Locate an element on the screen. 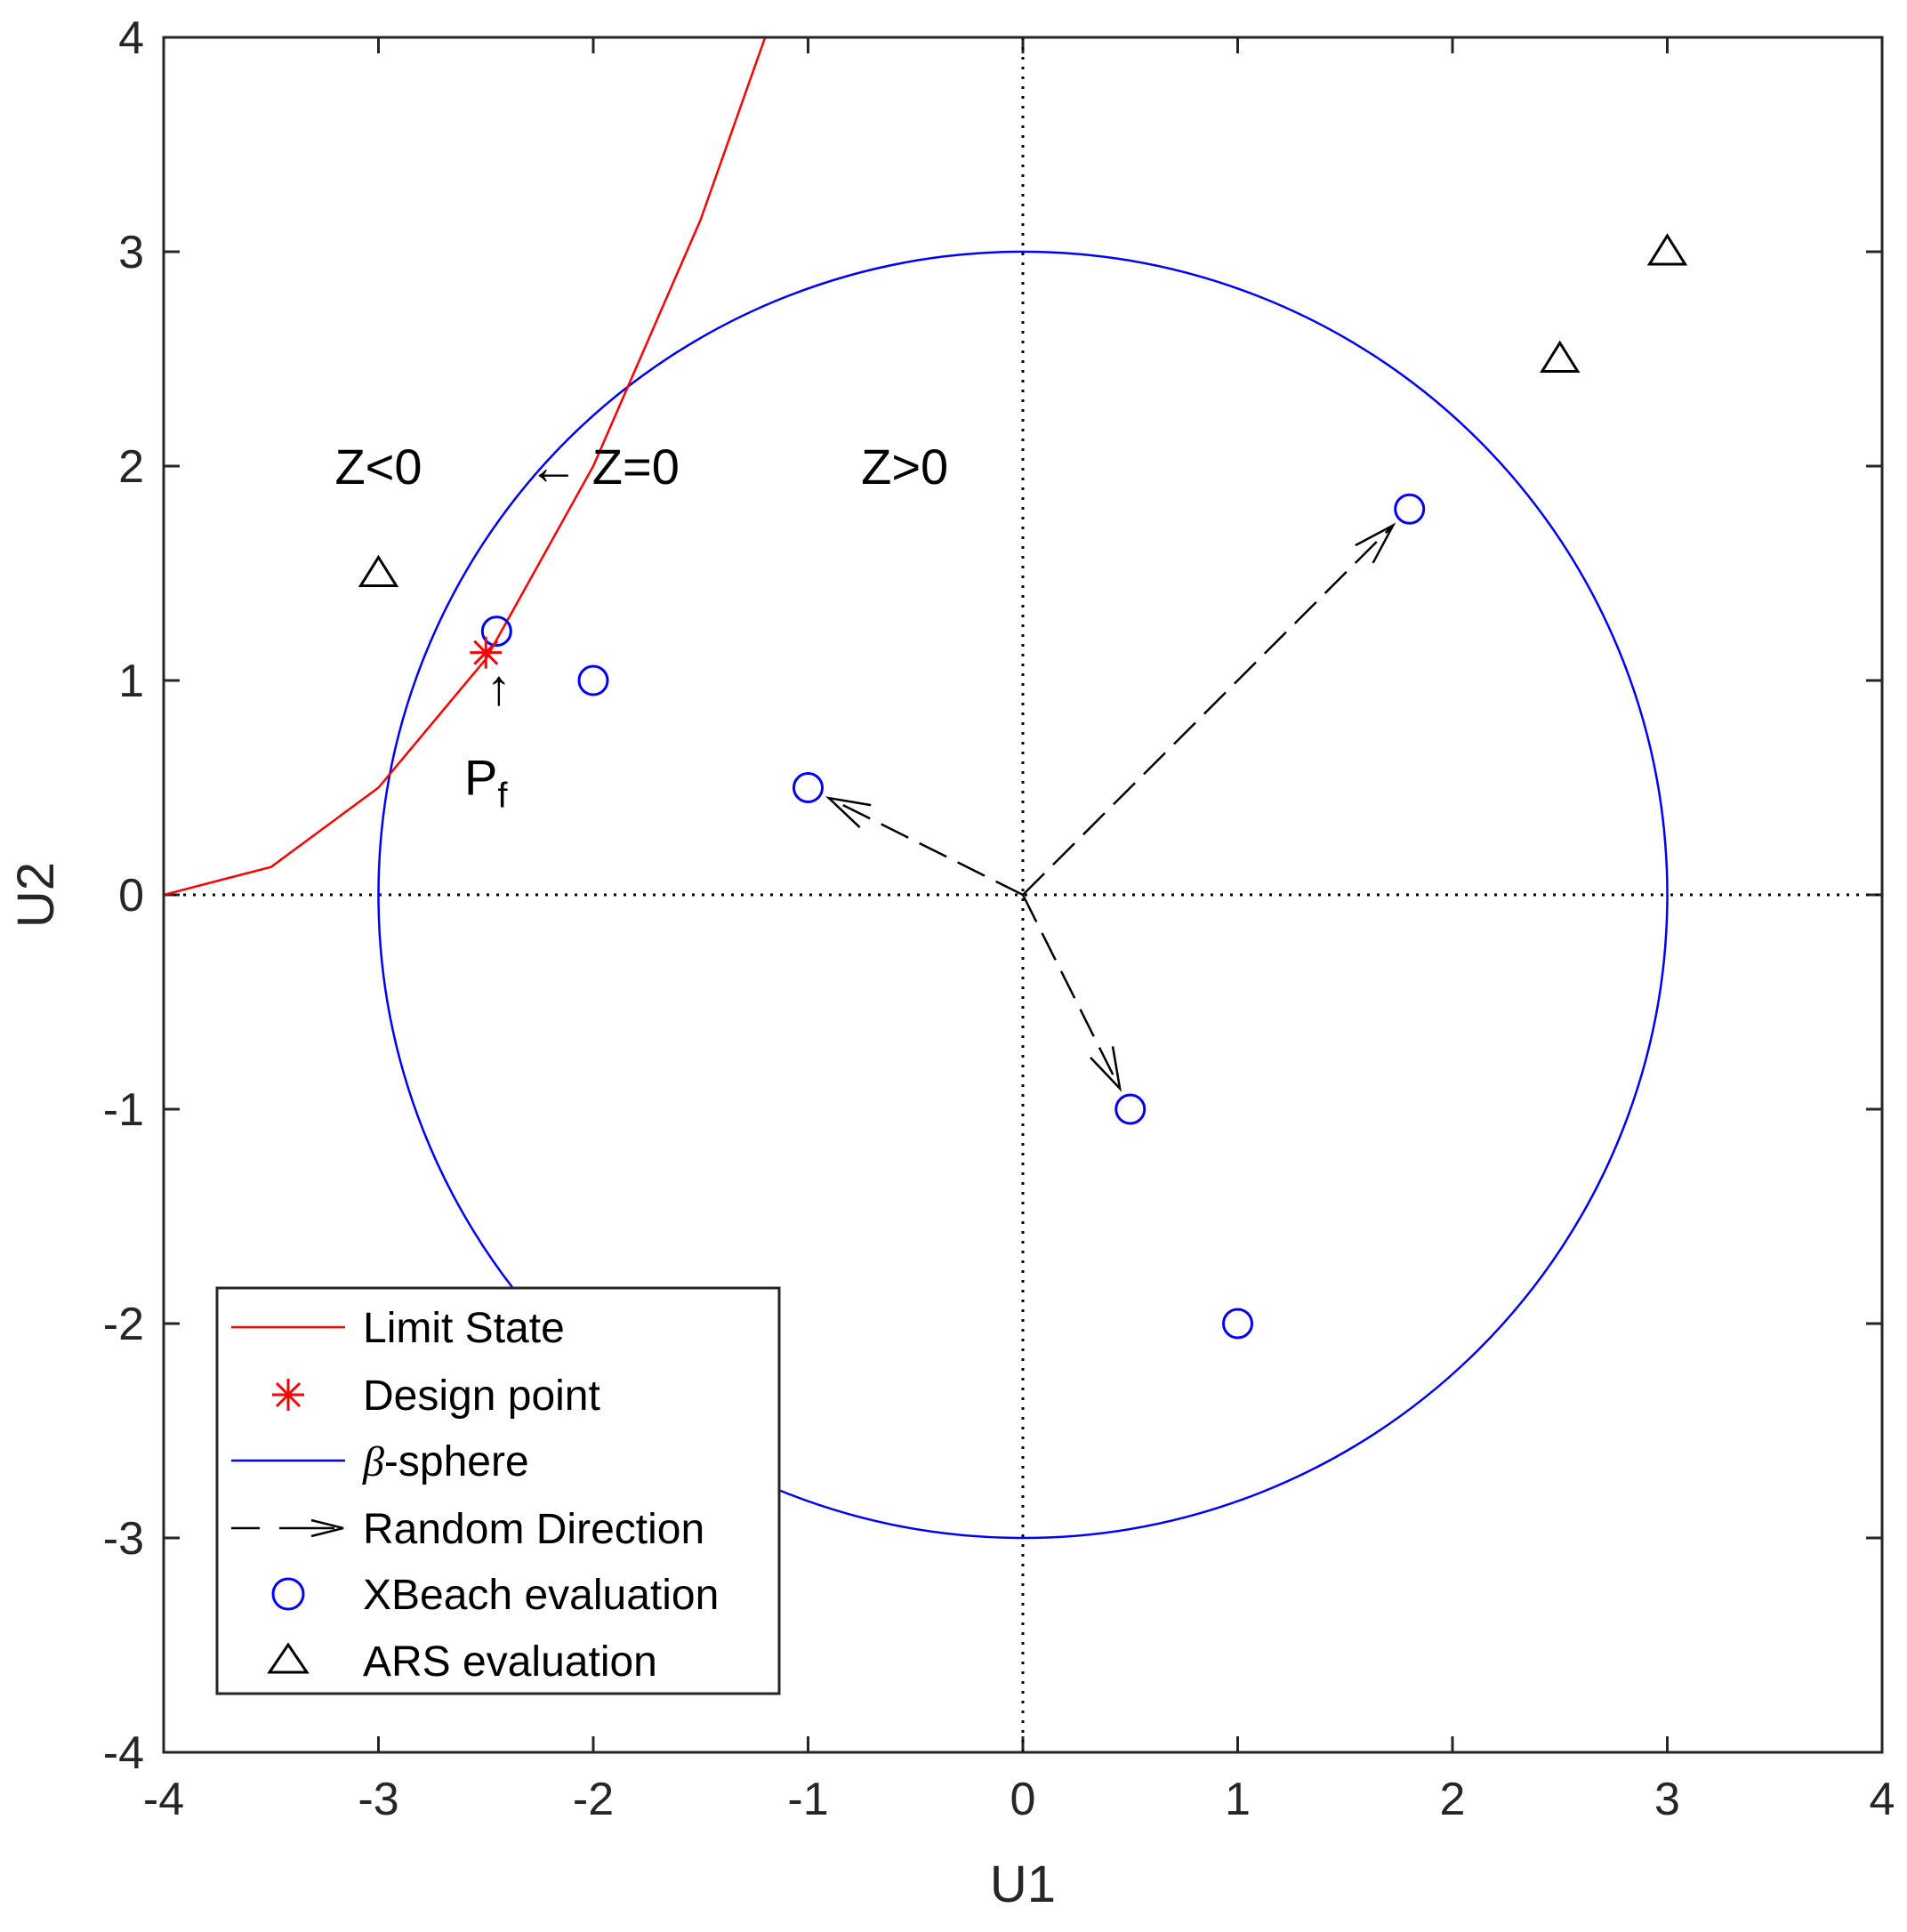 This screenshot has height=1932, width=1907. legend-design-point-marker is located at coordinates (288, 1395).